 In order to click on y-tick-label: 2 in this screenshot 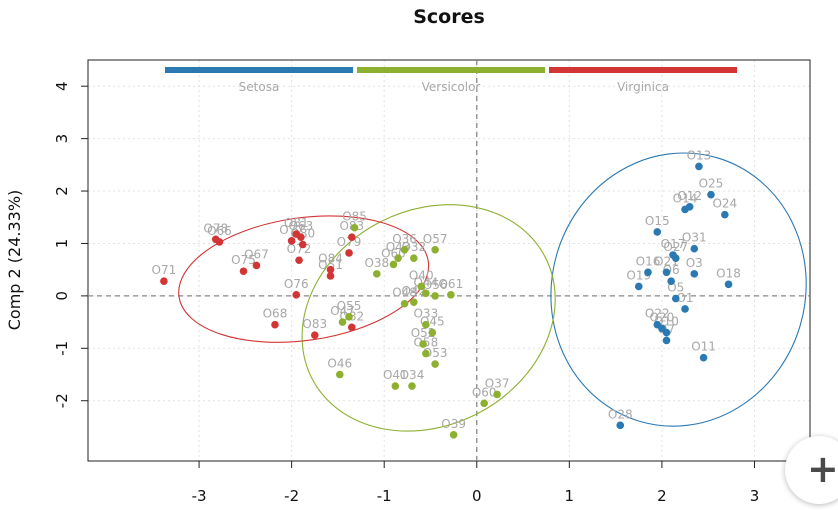, I will do `click(62, 191)`.